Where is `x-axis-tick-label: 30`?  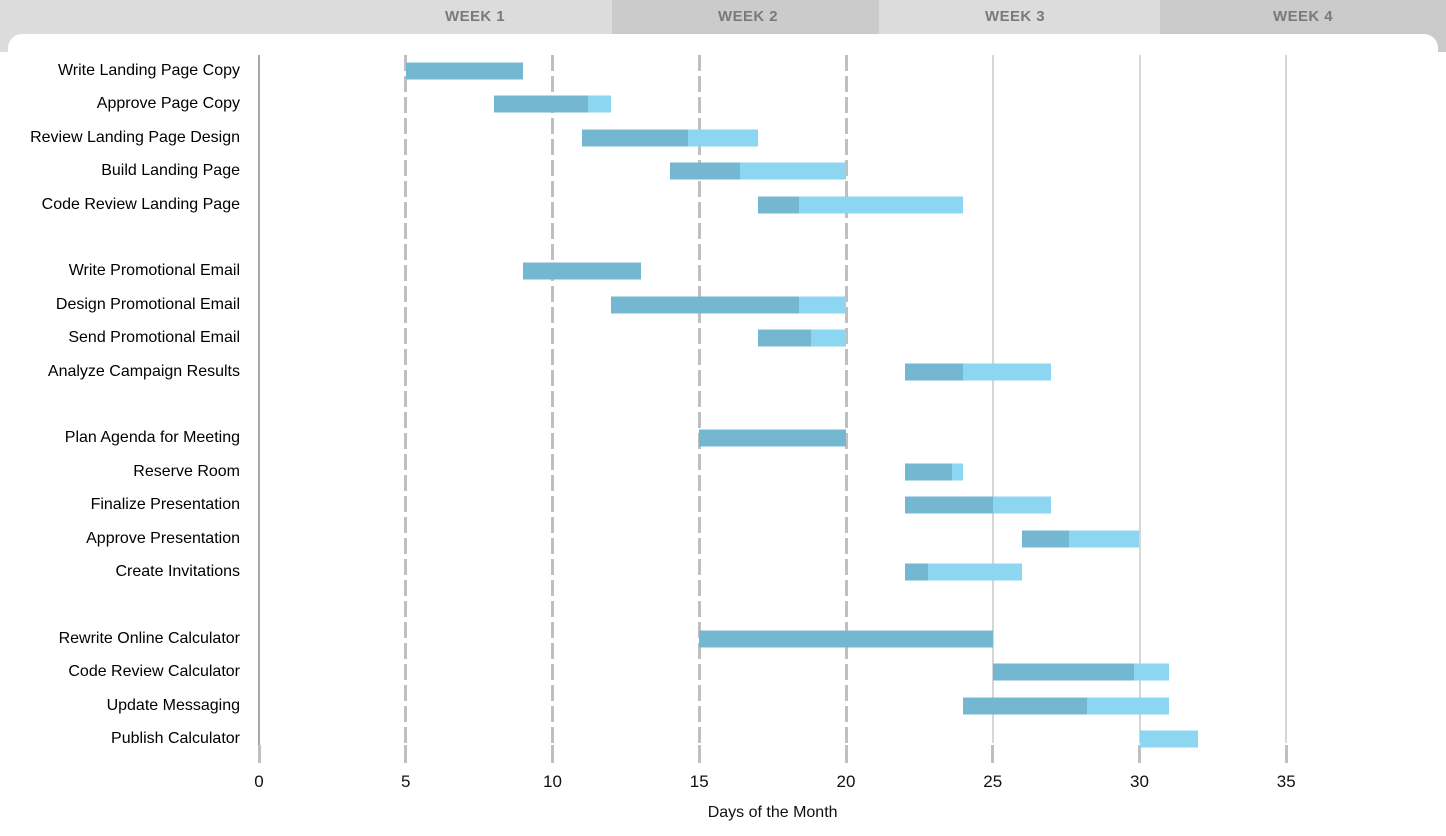
x-axis-tick-label: 30 is located at coordinates (1139, 781).